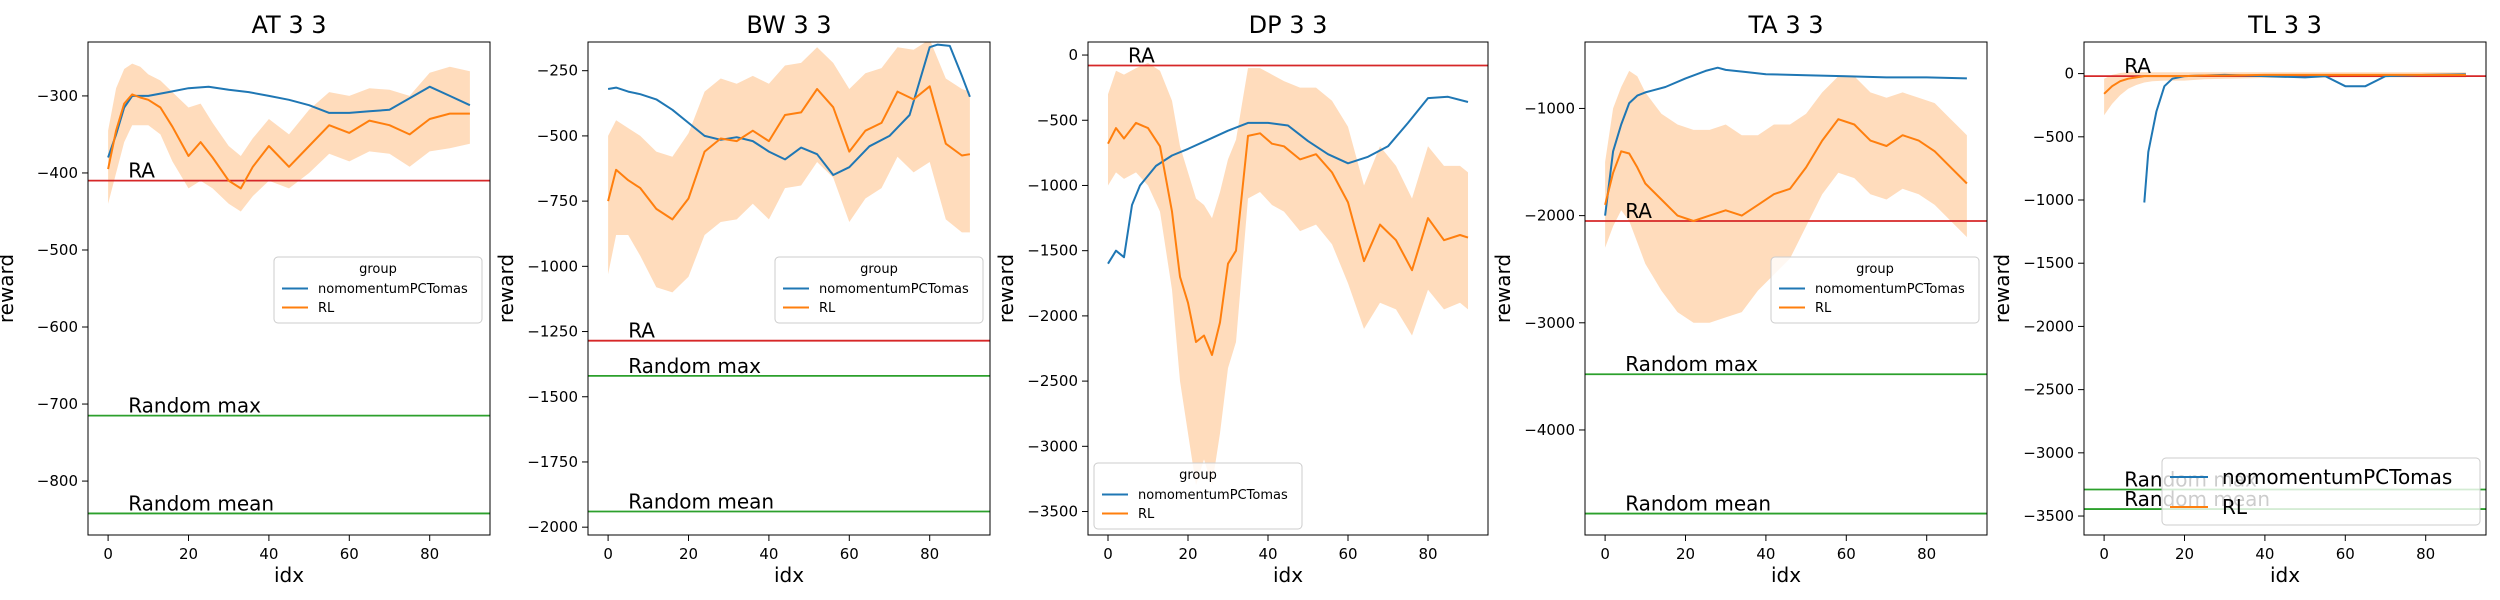 This screenshot has width=2500, height=600. Describe the element at coordinates (1052, 512) in the screenshot. I see `y-tick-label: −3500` at that location.